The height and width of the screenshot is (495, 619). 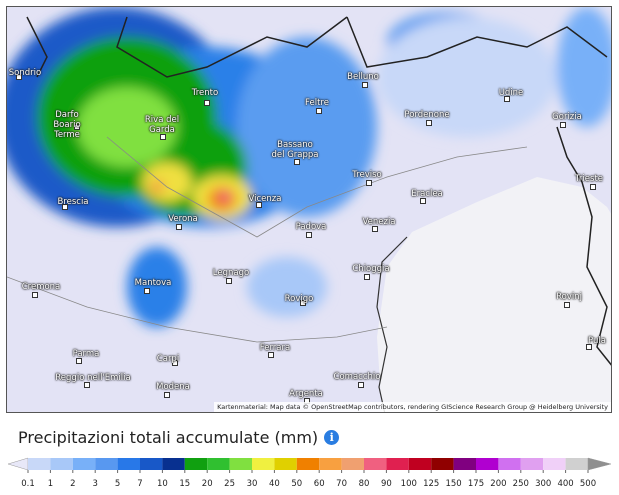 What do you see at coordinates (184, 484) in the screenshot?
I see `legend-tick-label: 15` at bounding box center [184, 484].